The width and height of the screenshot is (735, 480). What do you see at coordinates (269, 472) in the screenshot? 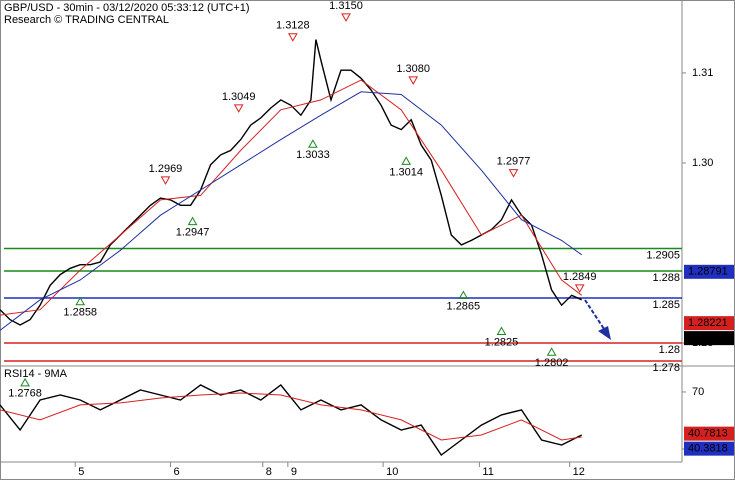
I see `x-tick-label: 8` at bounding box center [269, 472].